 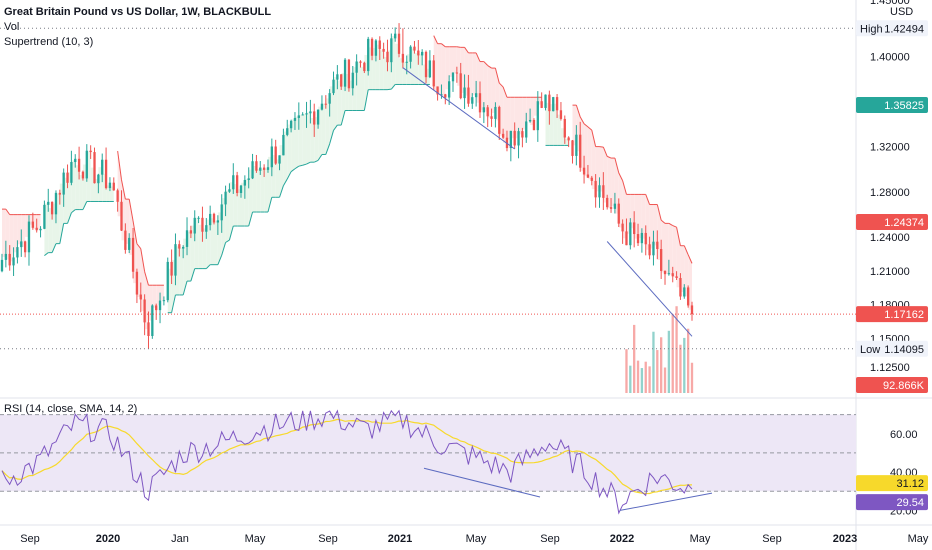 I want to click on currency-label: USD, so click(x=901, y=12).